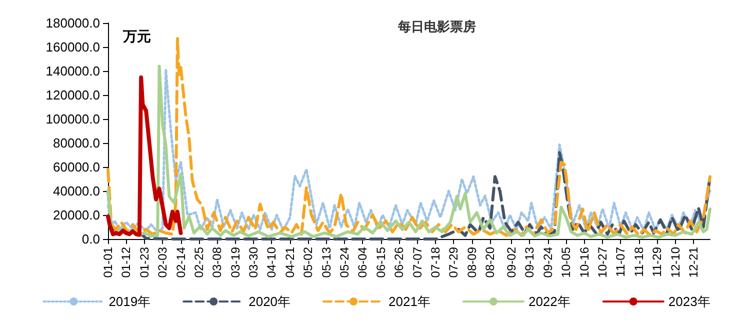 Image resolution: width=753 pixels, height=325 pixels. I want to click on x-tick-label: 10-05, so click(566, 262).